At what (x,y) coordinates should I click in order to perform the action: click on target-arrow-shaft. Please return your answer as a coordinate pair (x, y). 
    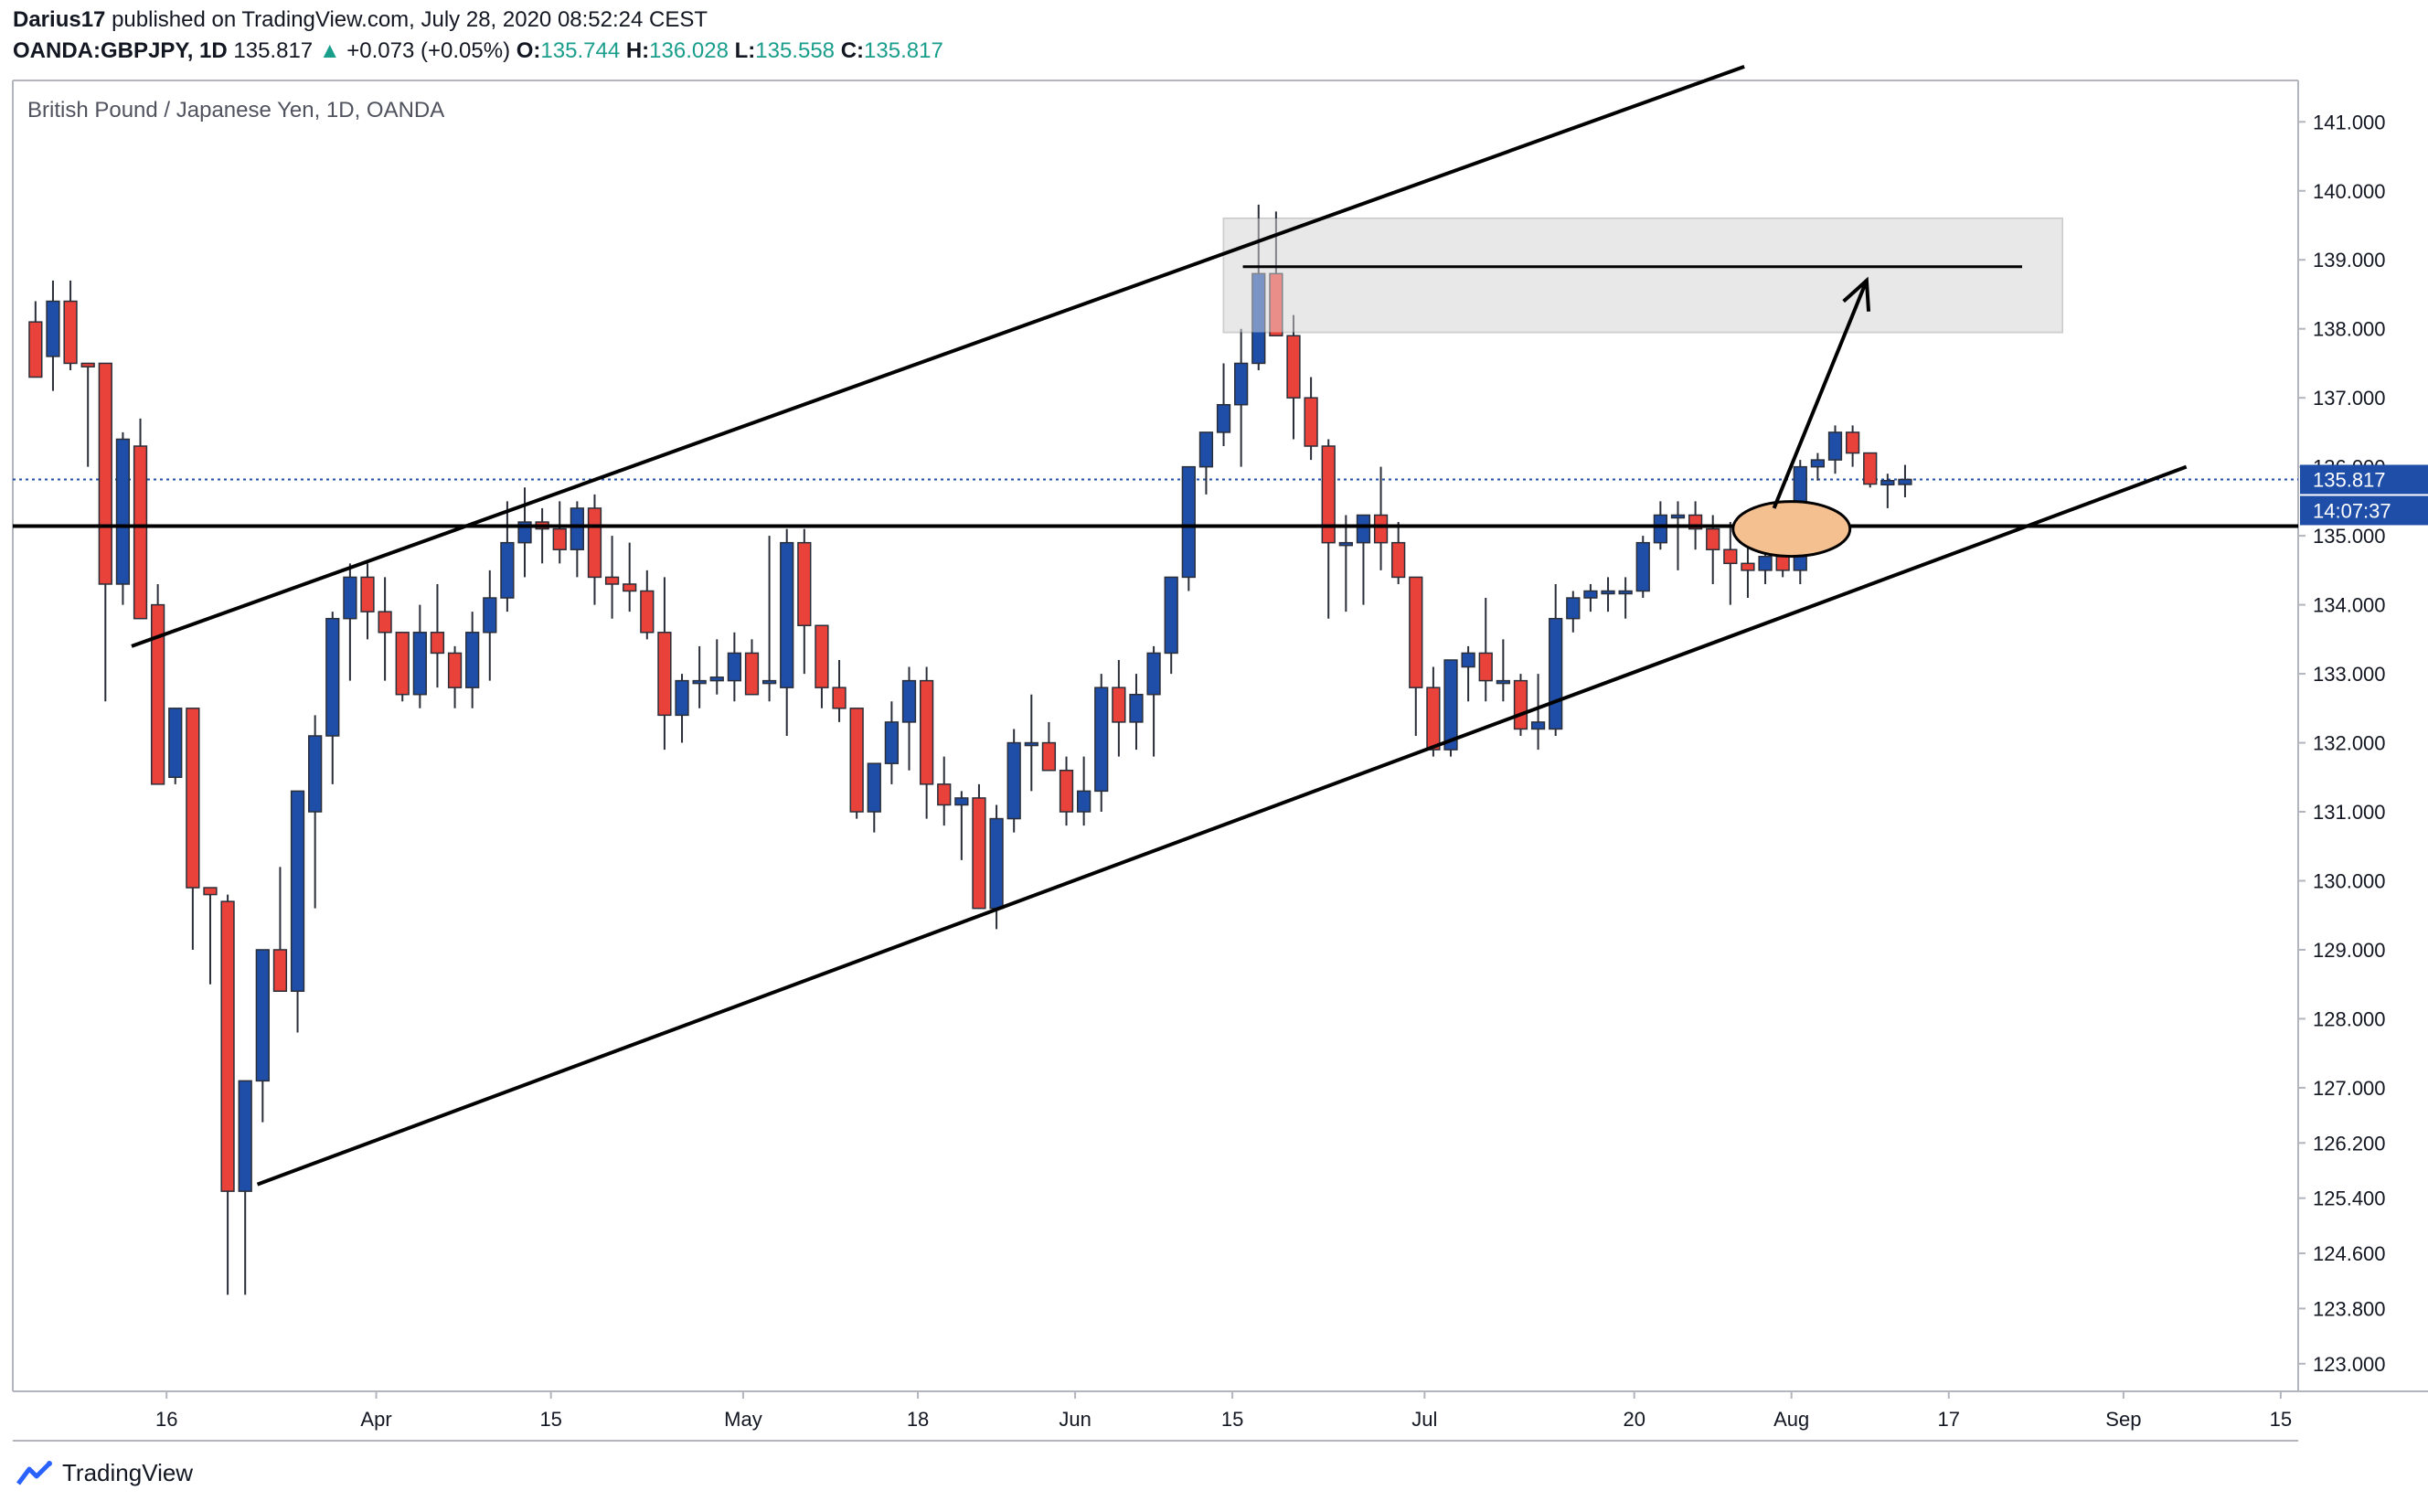
    Looking at the image, I should click on (1820, 394).